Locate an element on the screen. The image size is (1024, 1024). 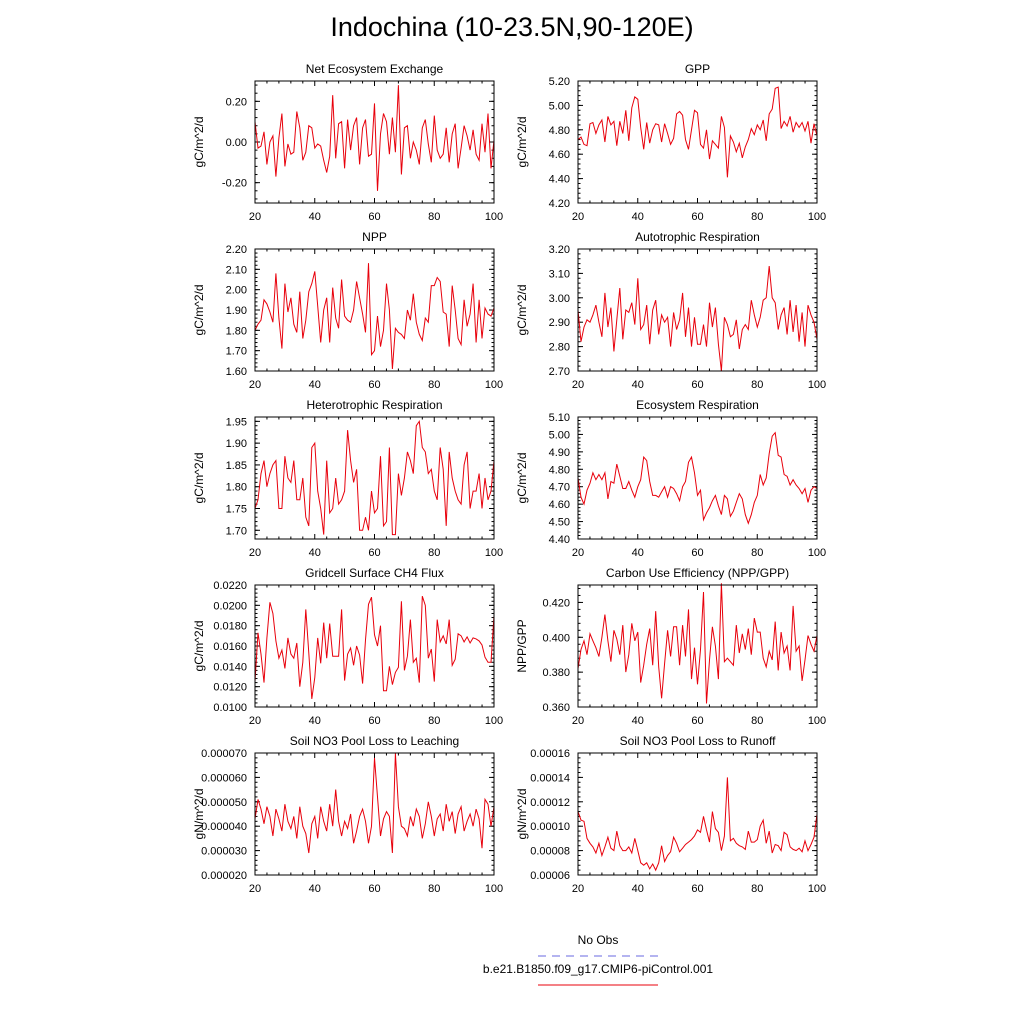
y-tick-label: 0.00010 is located at coordinates (550, 827).